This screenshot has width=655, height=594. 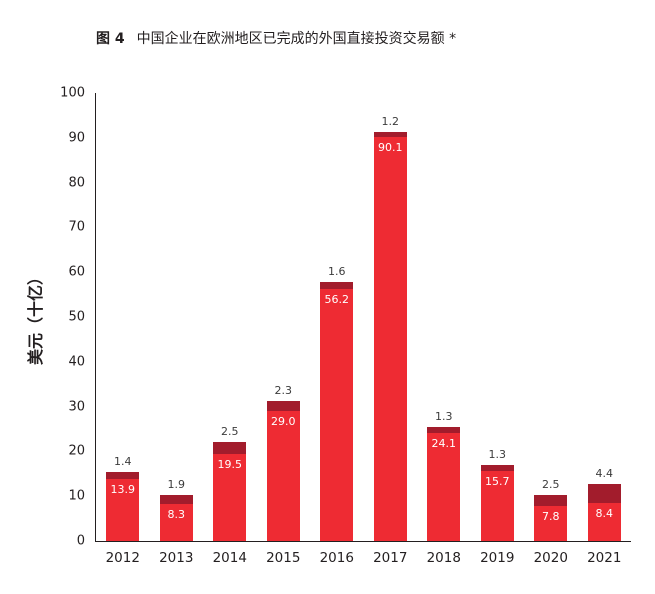 I want to click on y-tick-label: 10, so click(x=76, y=496).